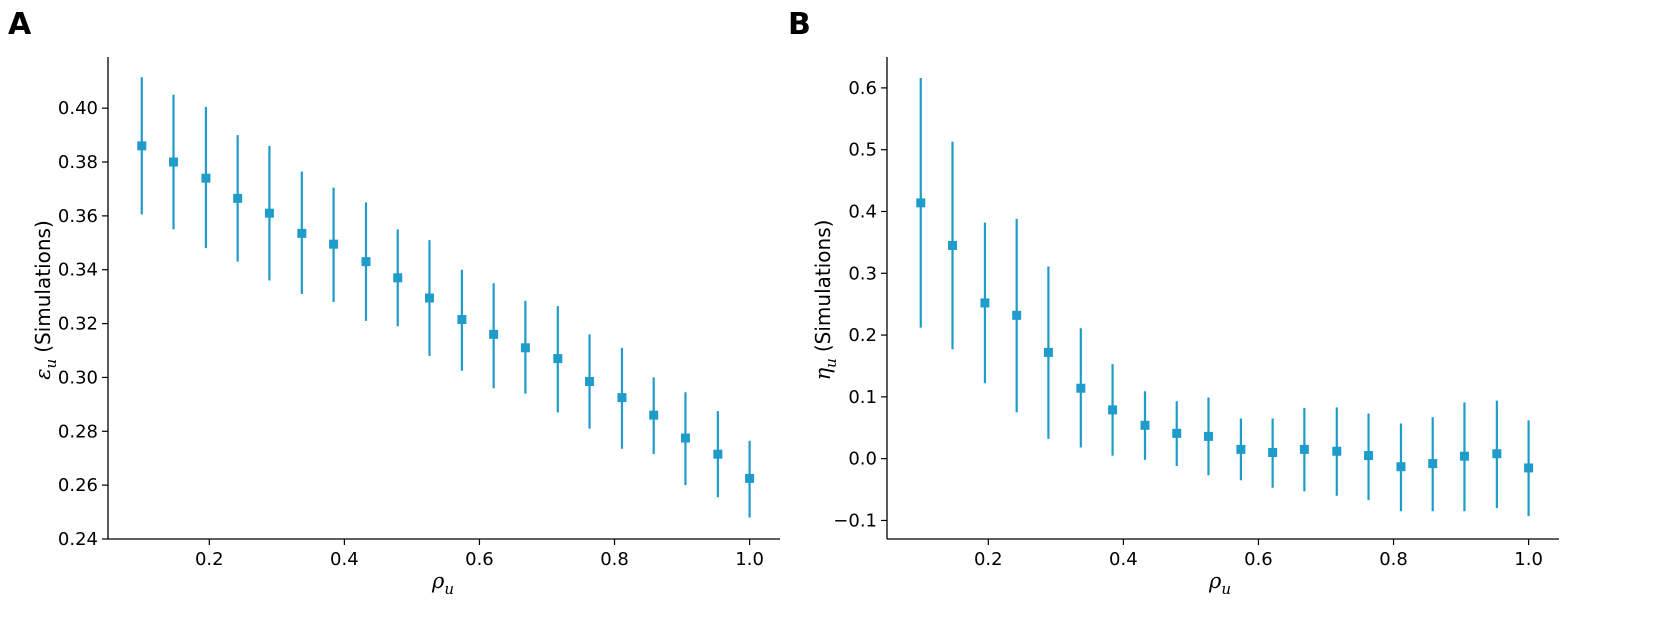  I want to click on panel-a-y-tick-label: 0.30, so click(78, 377).